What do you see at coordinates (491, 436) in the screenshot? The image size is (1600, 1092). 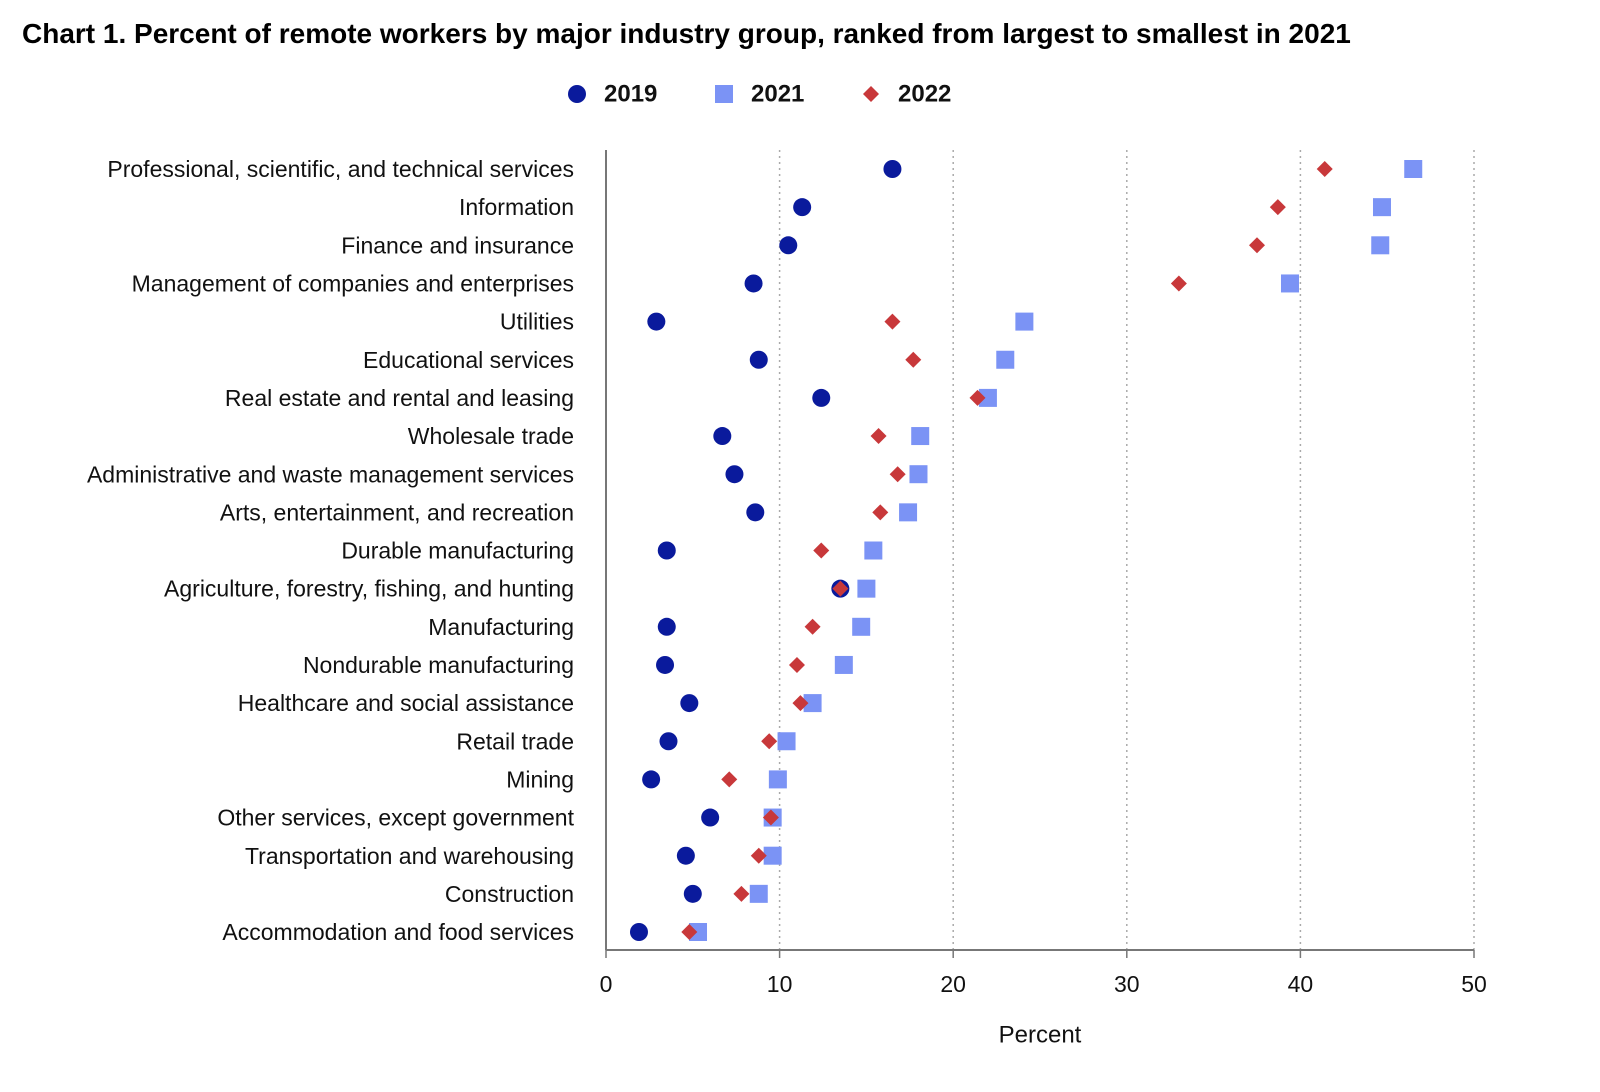 I see `category-label: Wholesale trade` at bounding box center [491, 436].